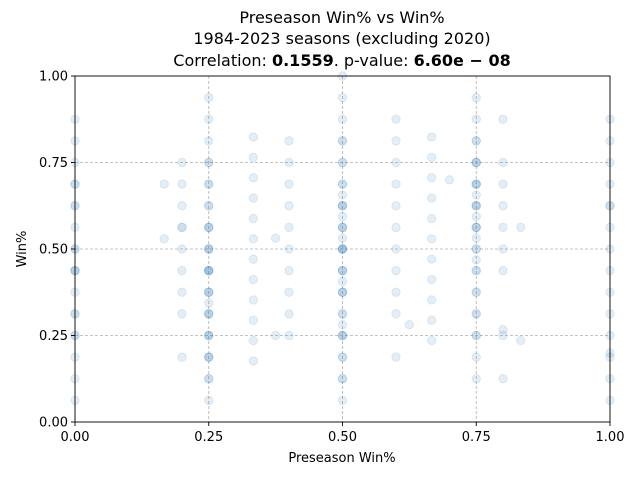 The image size is (640, 480). I want to click on y-tick-label: 0.75, so click(53, 163).